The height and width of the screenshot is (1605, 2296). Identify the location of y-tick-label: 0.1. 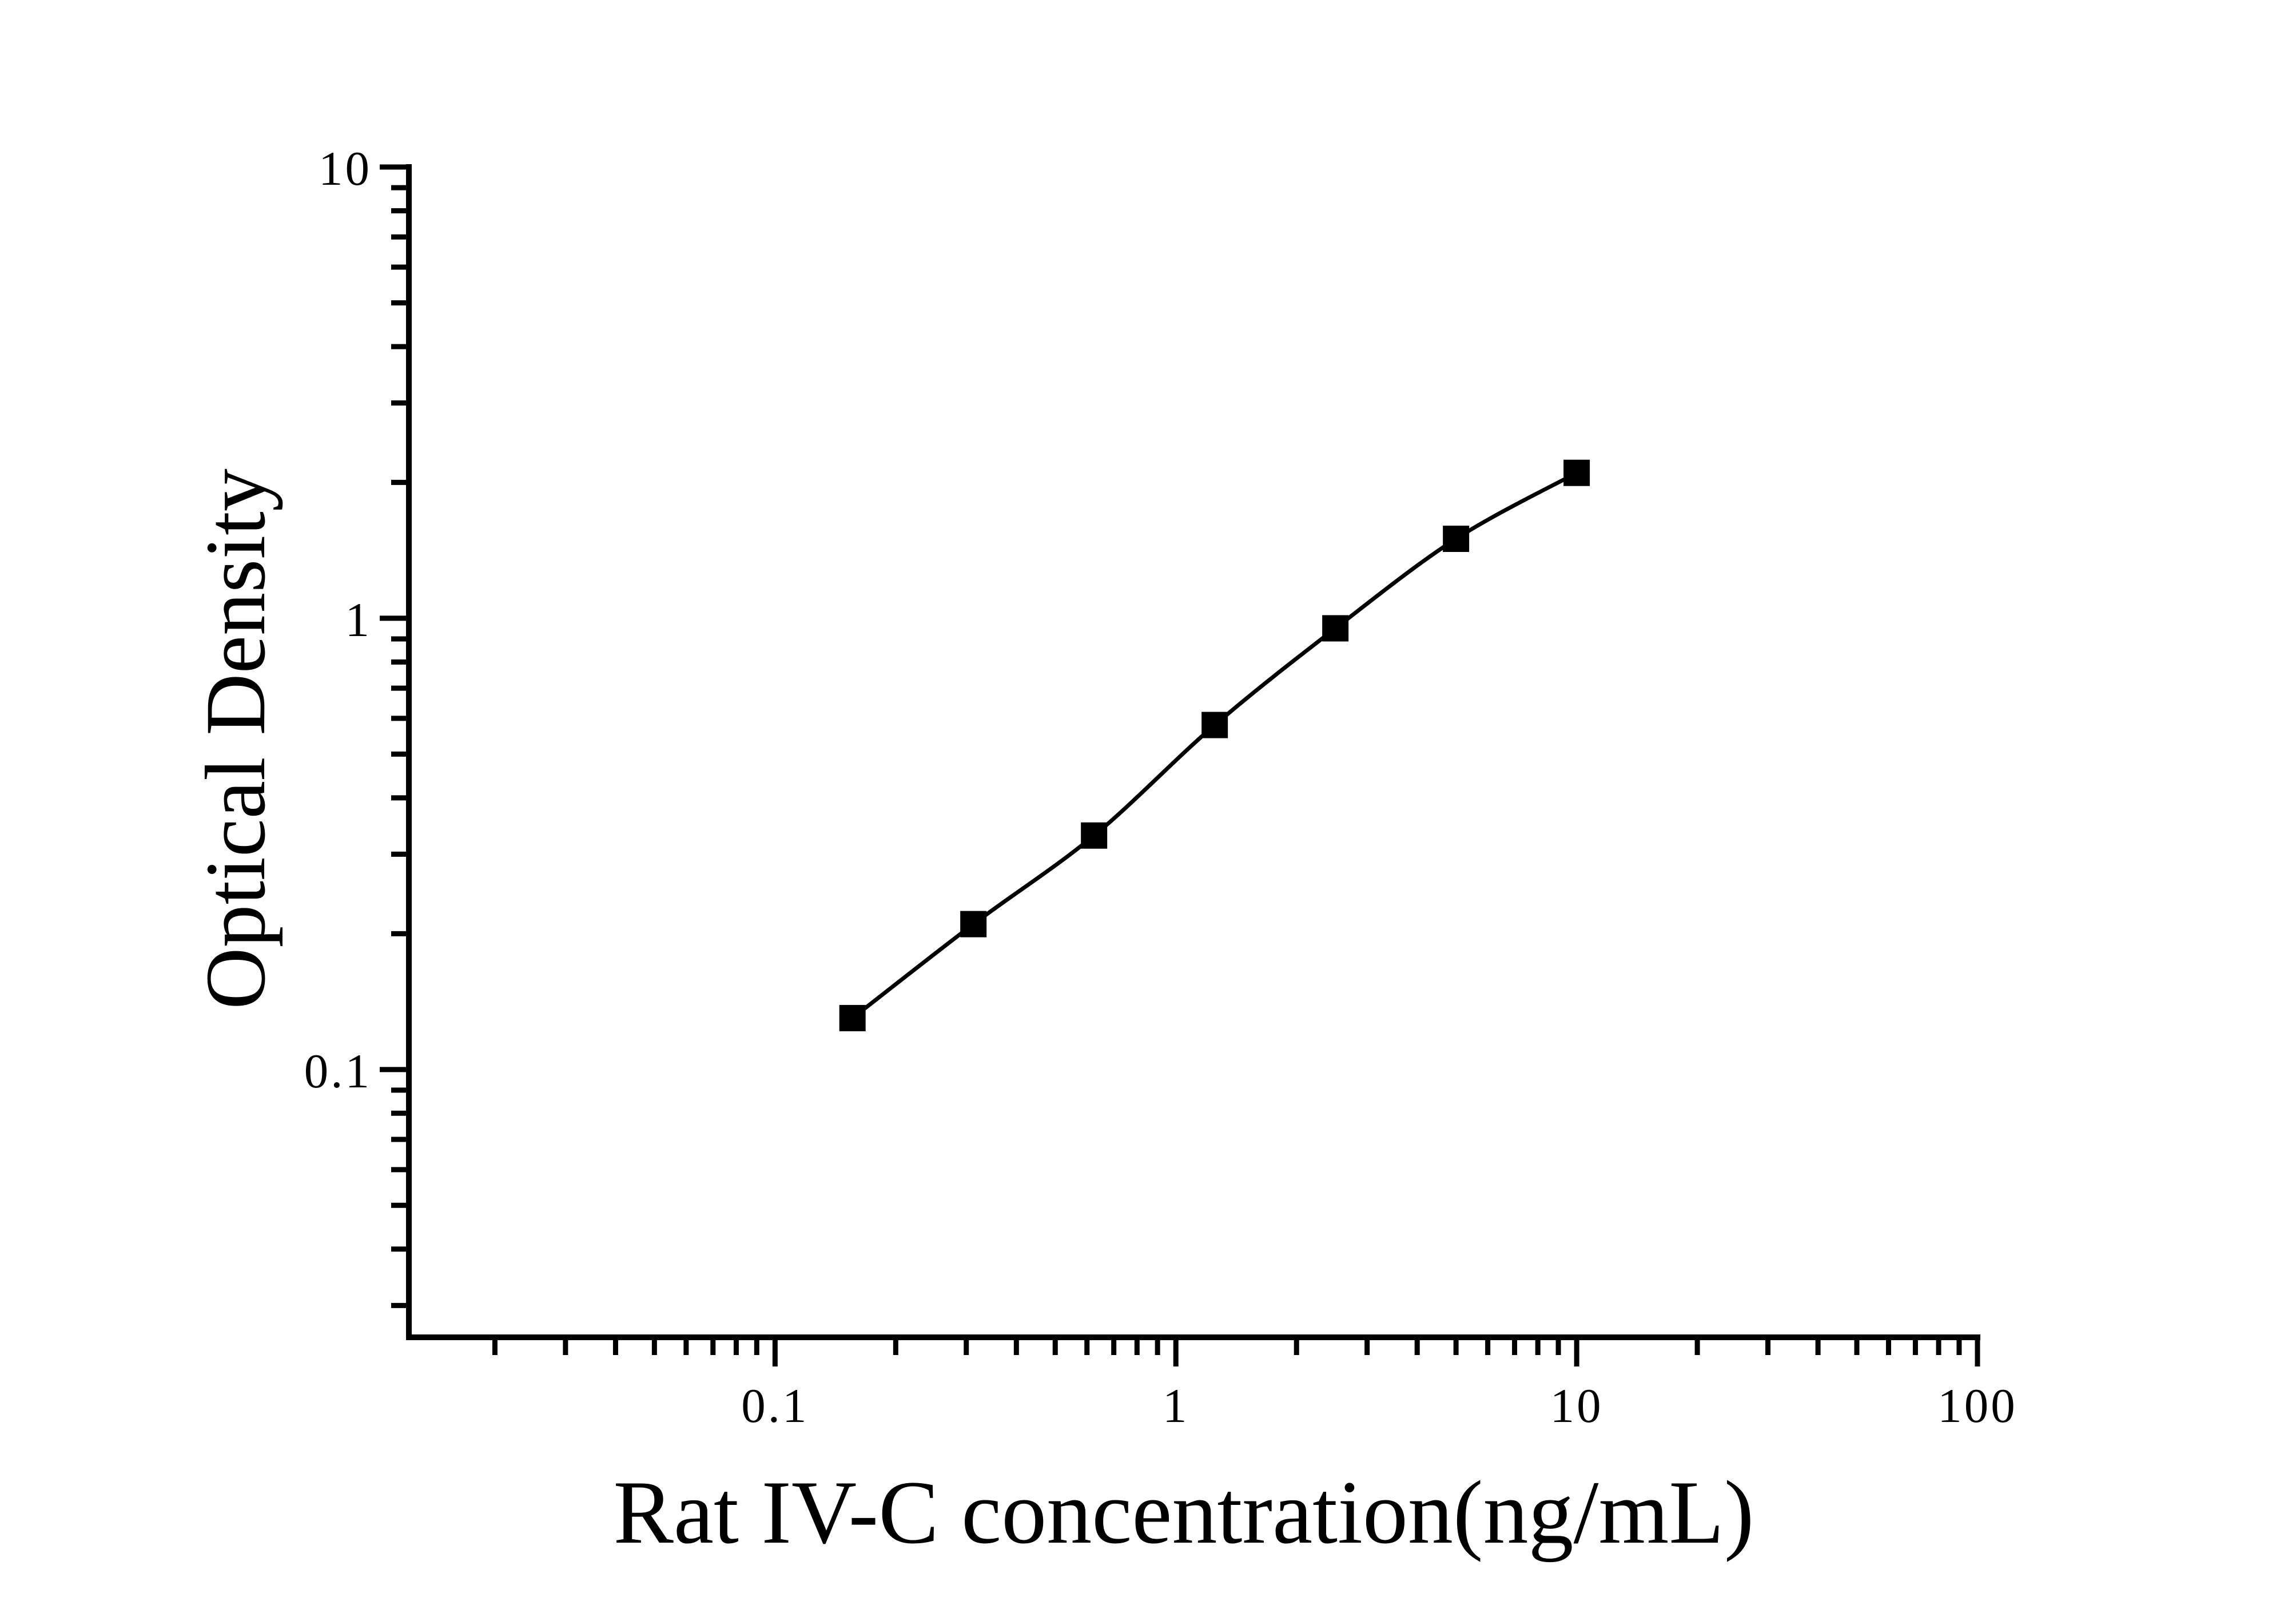
(338, 1071).